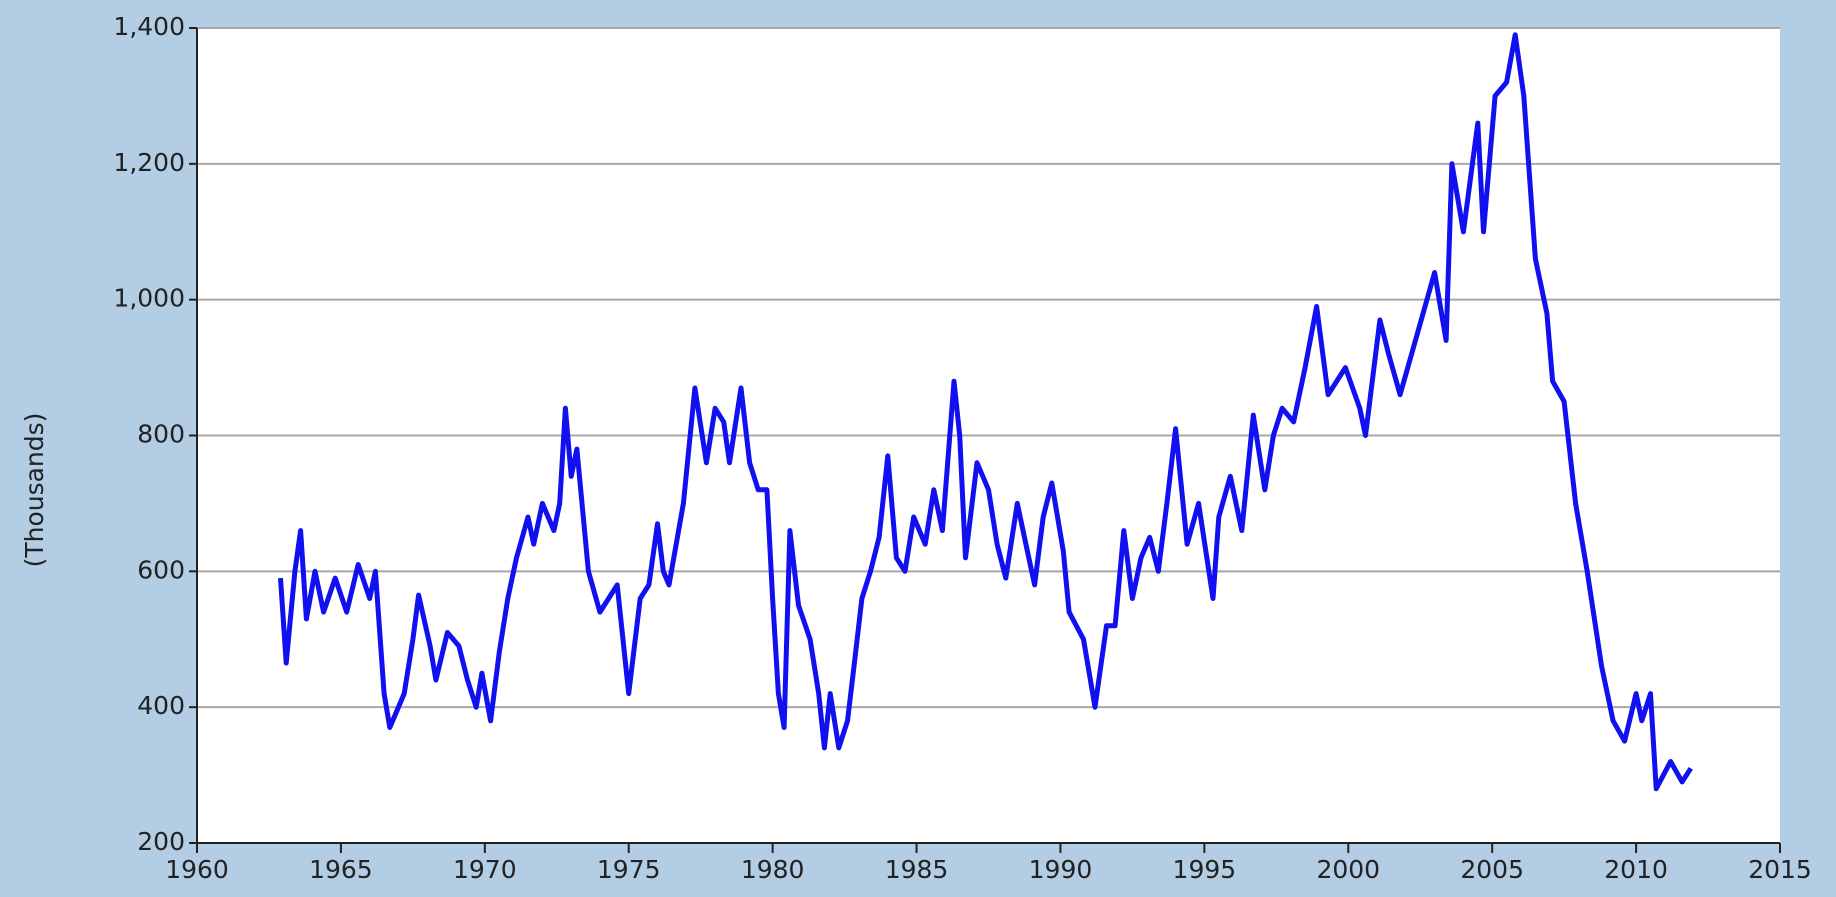  Describe the element at coordinates (149, 26) in the screenshot. I see `y-tick-label: 1,400` at that location.